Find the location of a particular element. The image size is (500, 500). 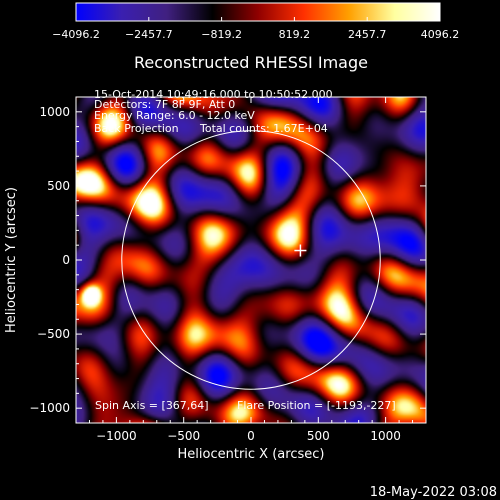

x-tick-label: 500 is located at coordinates (318, 436).